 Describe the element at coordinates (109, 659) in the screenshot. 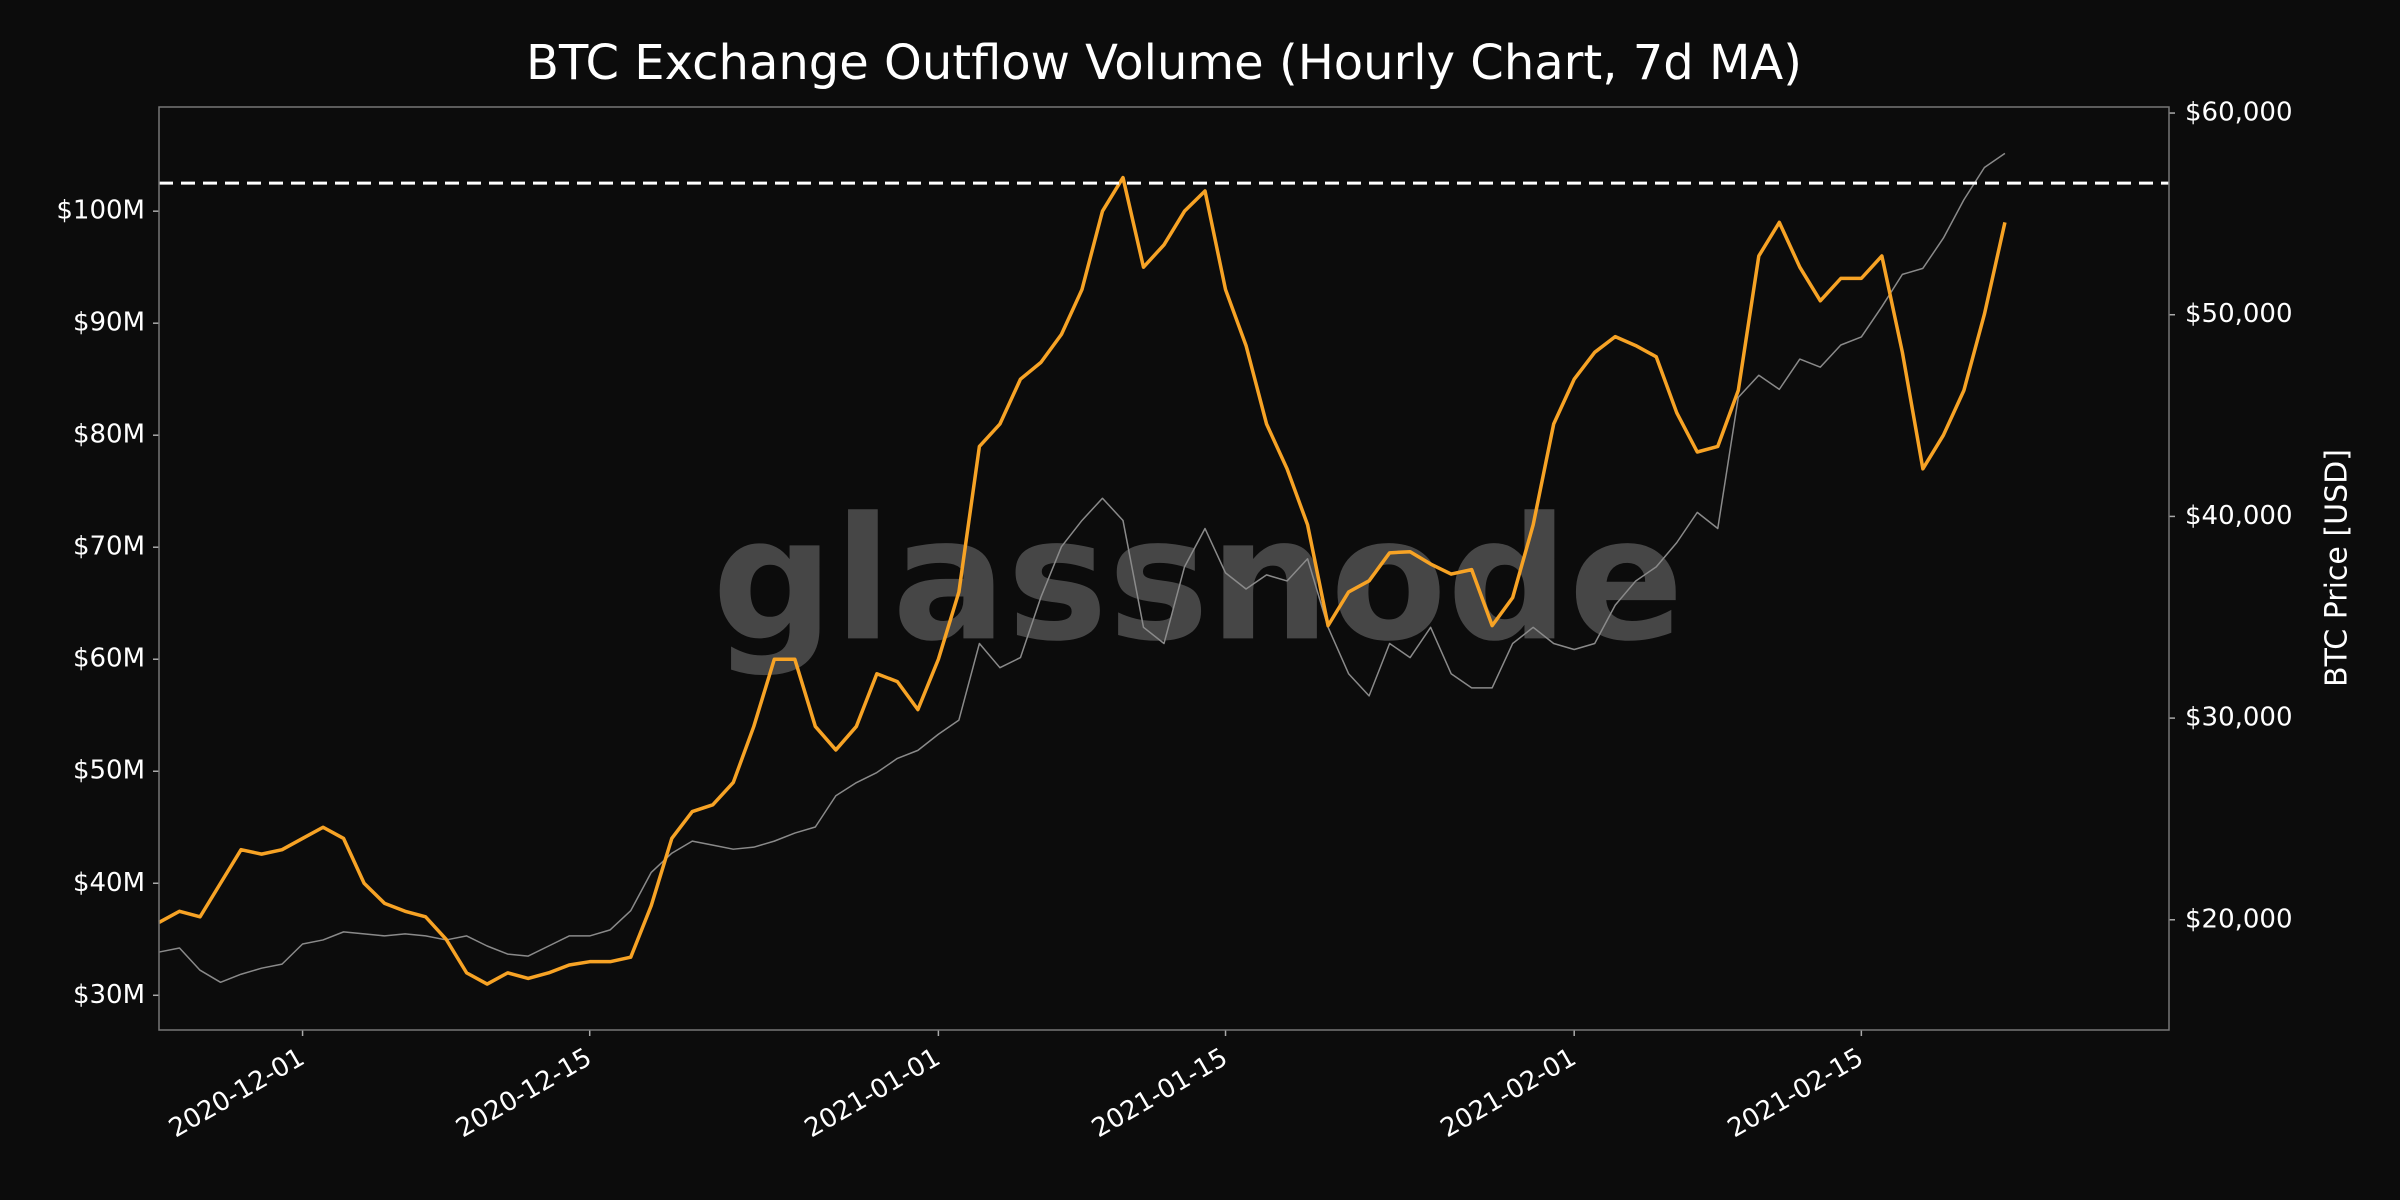

I see `y-tick-label: $60M` at that location.